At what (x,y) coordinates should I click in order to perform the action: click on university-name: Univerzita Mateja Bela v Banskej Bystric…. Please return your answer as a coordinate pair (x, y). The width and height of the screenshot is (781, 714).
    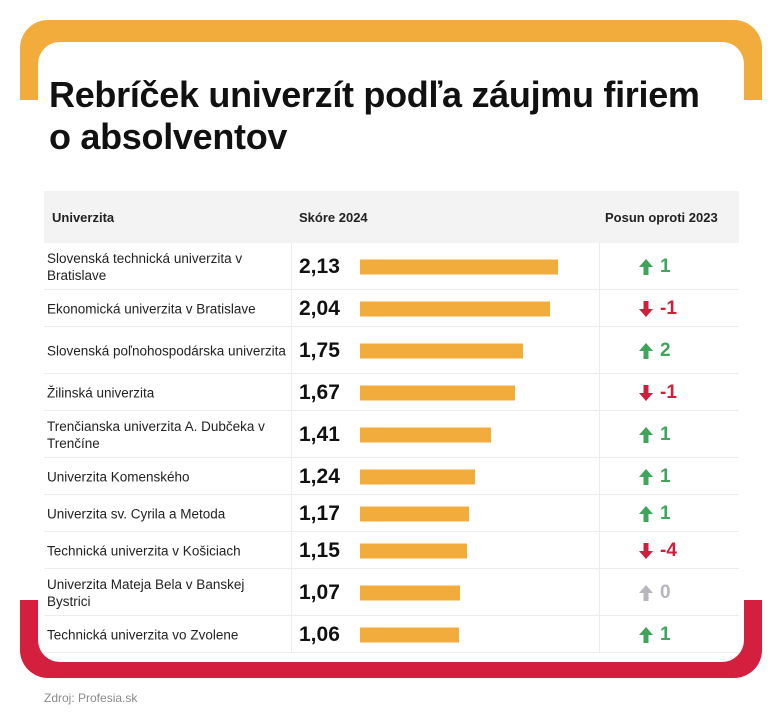
    Looking at the image, I should click on (146, 592).